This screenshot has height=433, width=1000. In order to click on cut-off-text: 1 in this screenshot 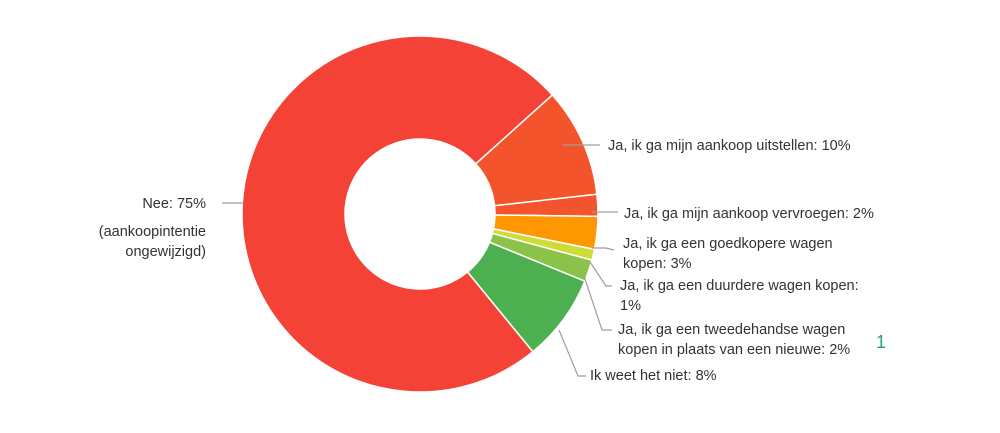, I will do `click(881, 342)`.